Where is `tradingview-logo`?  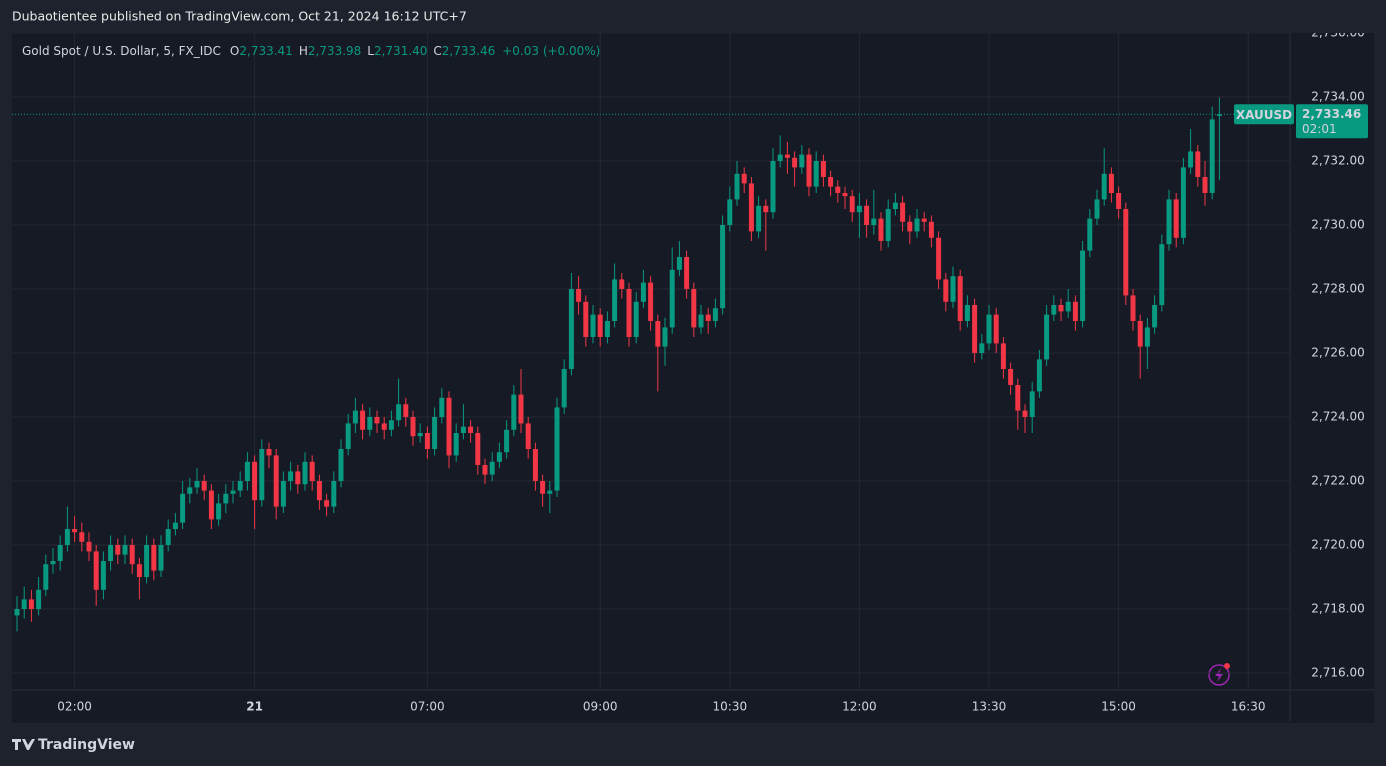 tradingview-logo is located at coordinates (23, 744).